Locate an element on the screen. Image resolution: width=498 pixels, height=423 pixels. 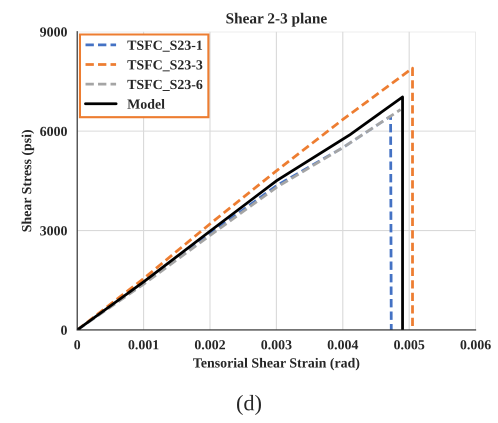
x-tick-label: 0.004 is located at coordinates (343, 345).